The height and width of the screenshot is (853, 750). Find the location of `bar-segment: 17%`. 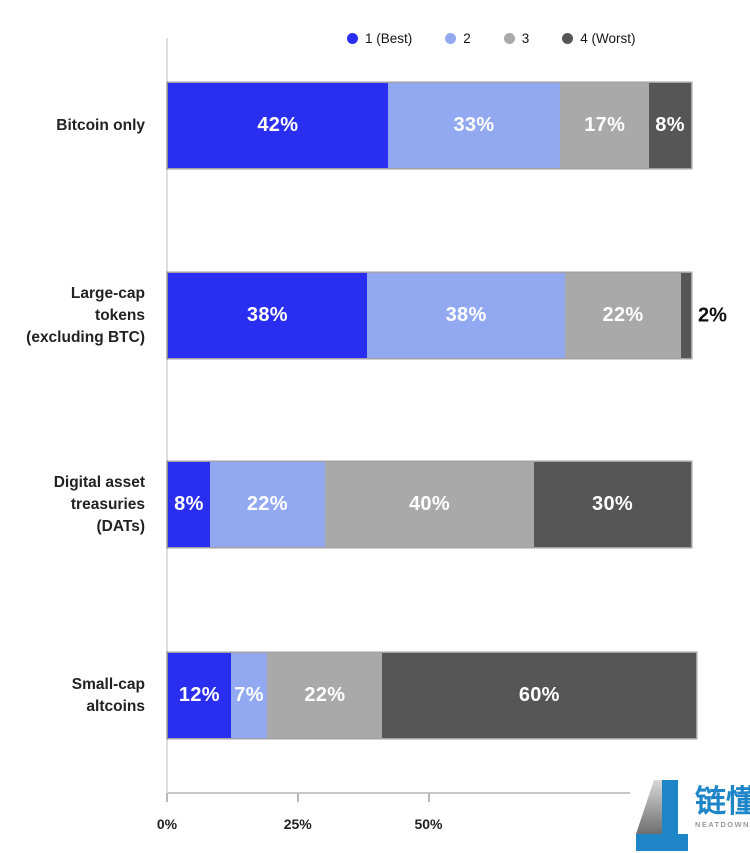

bar-segment: 17% is located at coordinates (605, 125).